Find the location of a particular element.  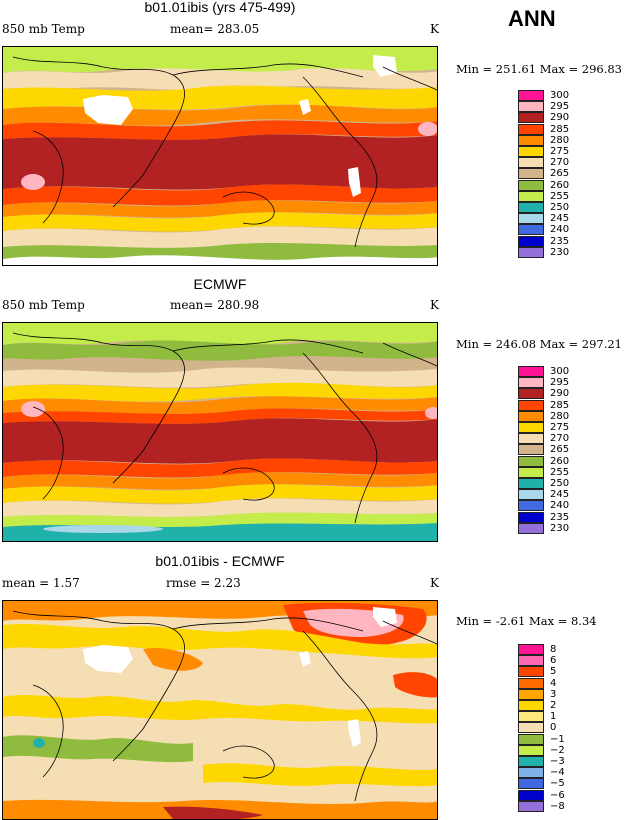

colorbar-label: −4 is located at coordinates (557, 773).